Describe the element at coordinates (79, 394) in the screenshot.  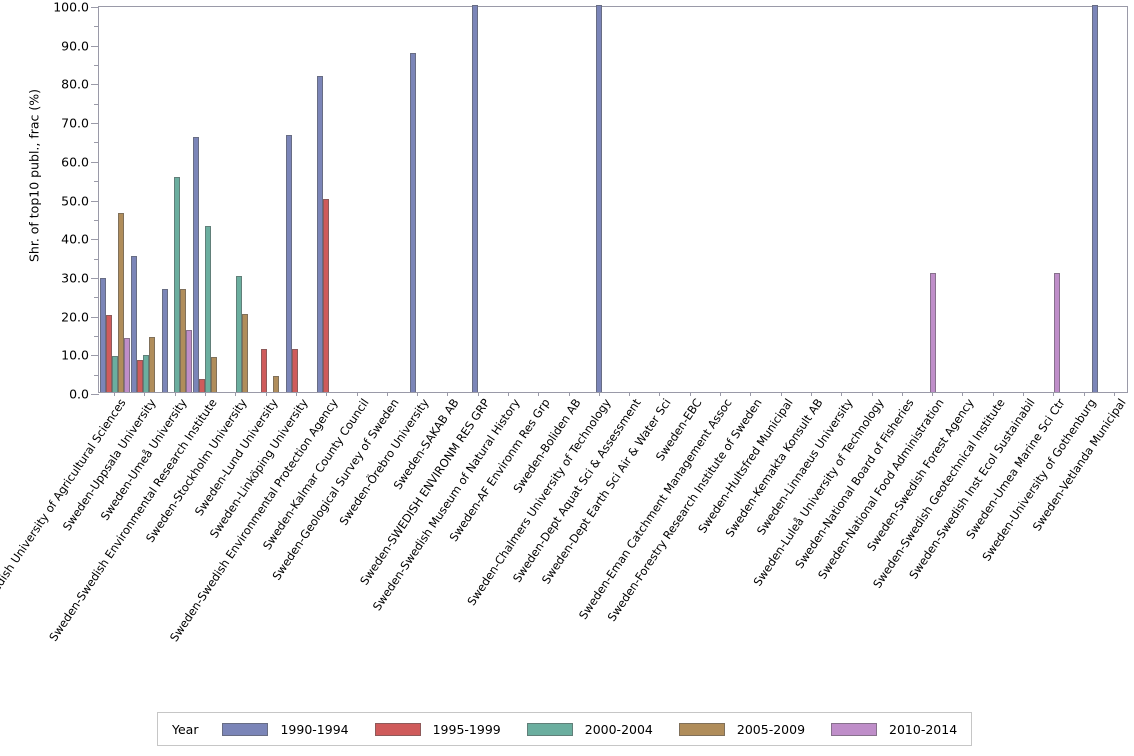
I see `y-axis-tick-label: 0.0` at that location.